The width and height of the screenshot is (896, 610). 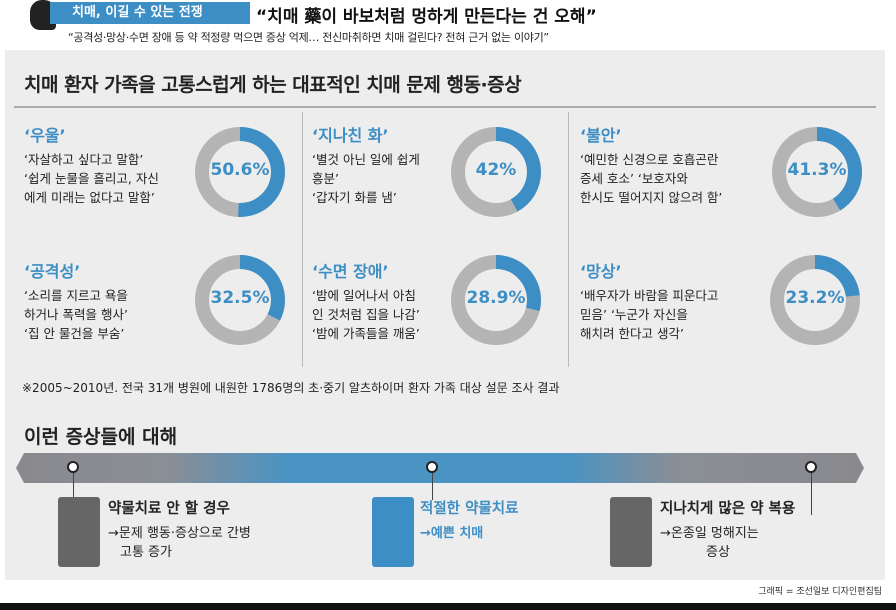 I want to click on item-title: 약물치료 안 할 경우, so click(x=169, y=509).